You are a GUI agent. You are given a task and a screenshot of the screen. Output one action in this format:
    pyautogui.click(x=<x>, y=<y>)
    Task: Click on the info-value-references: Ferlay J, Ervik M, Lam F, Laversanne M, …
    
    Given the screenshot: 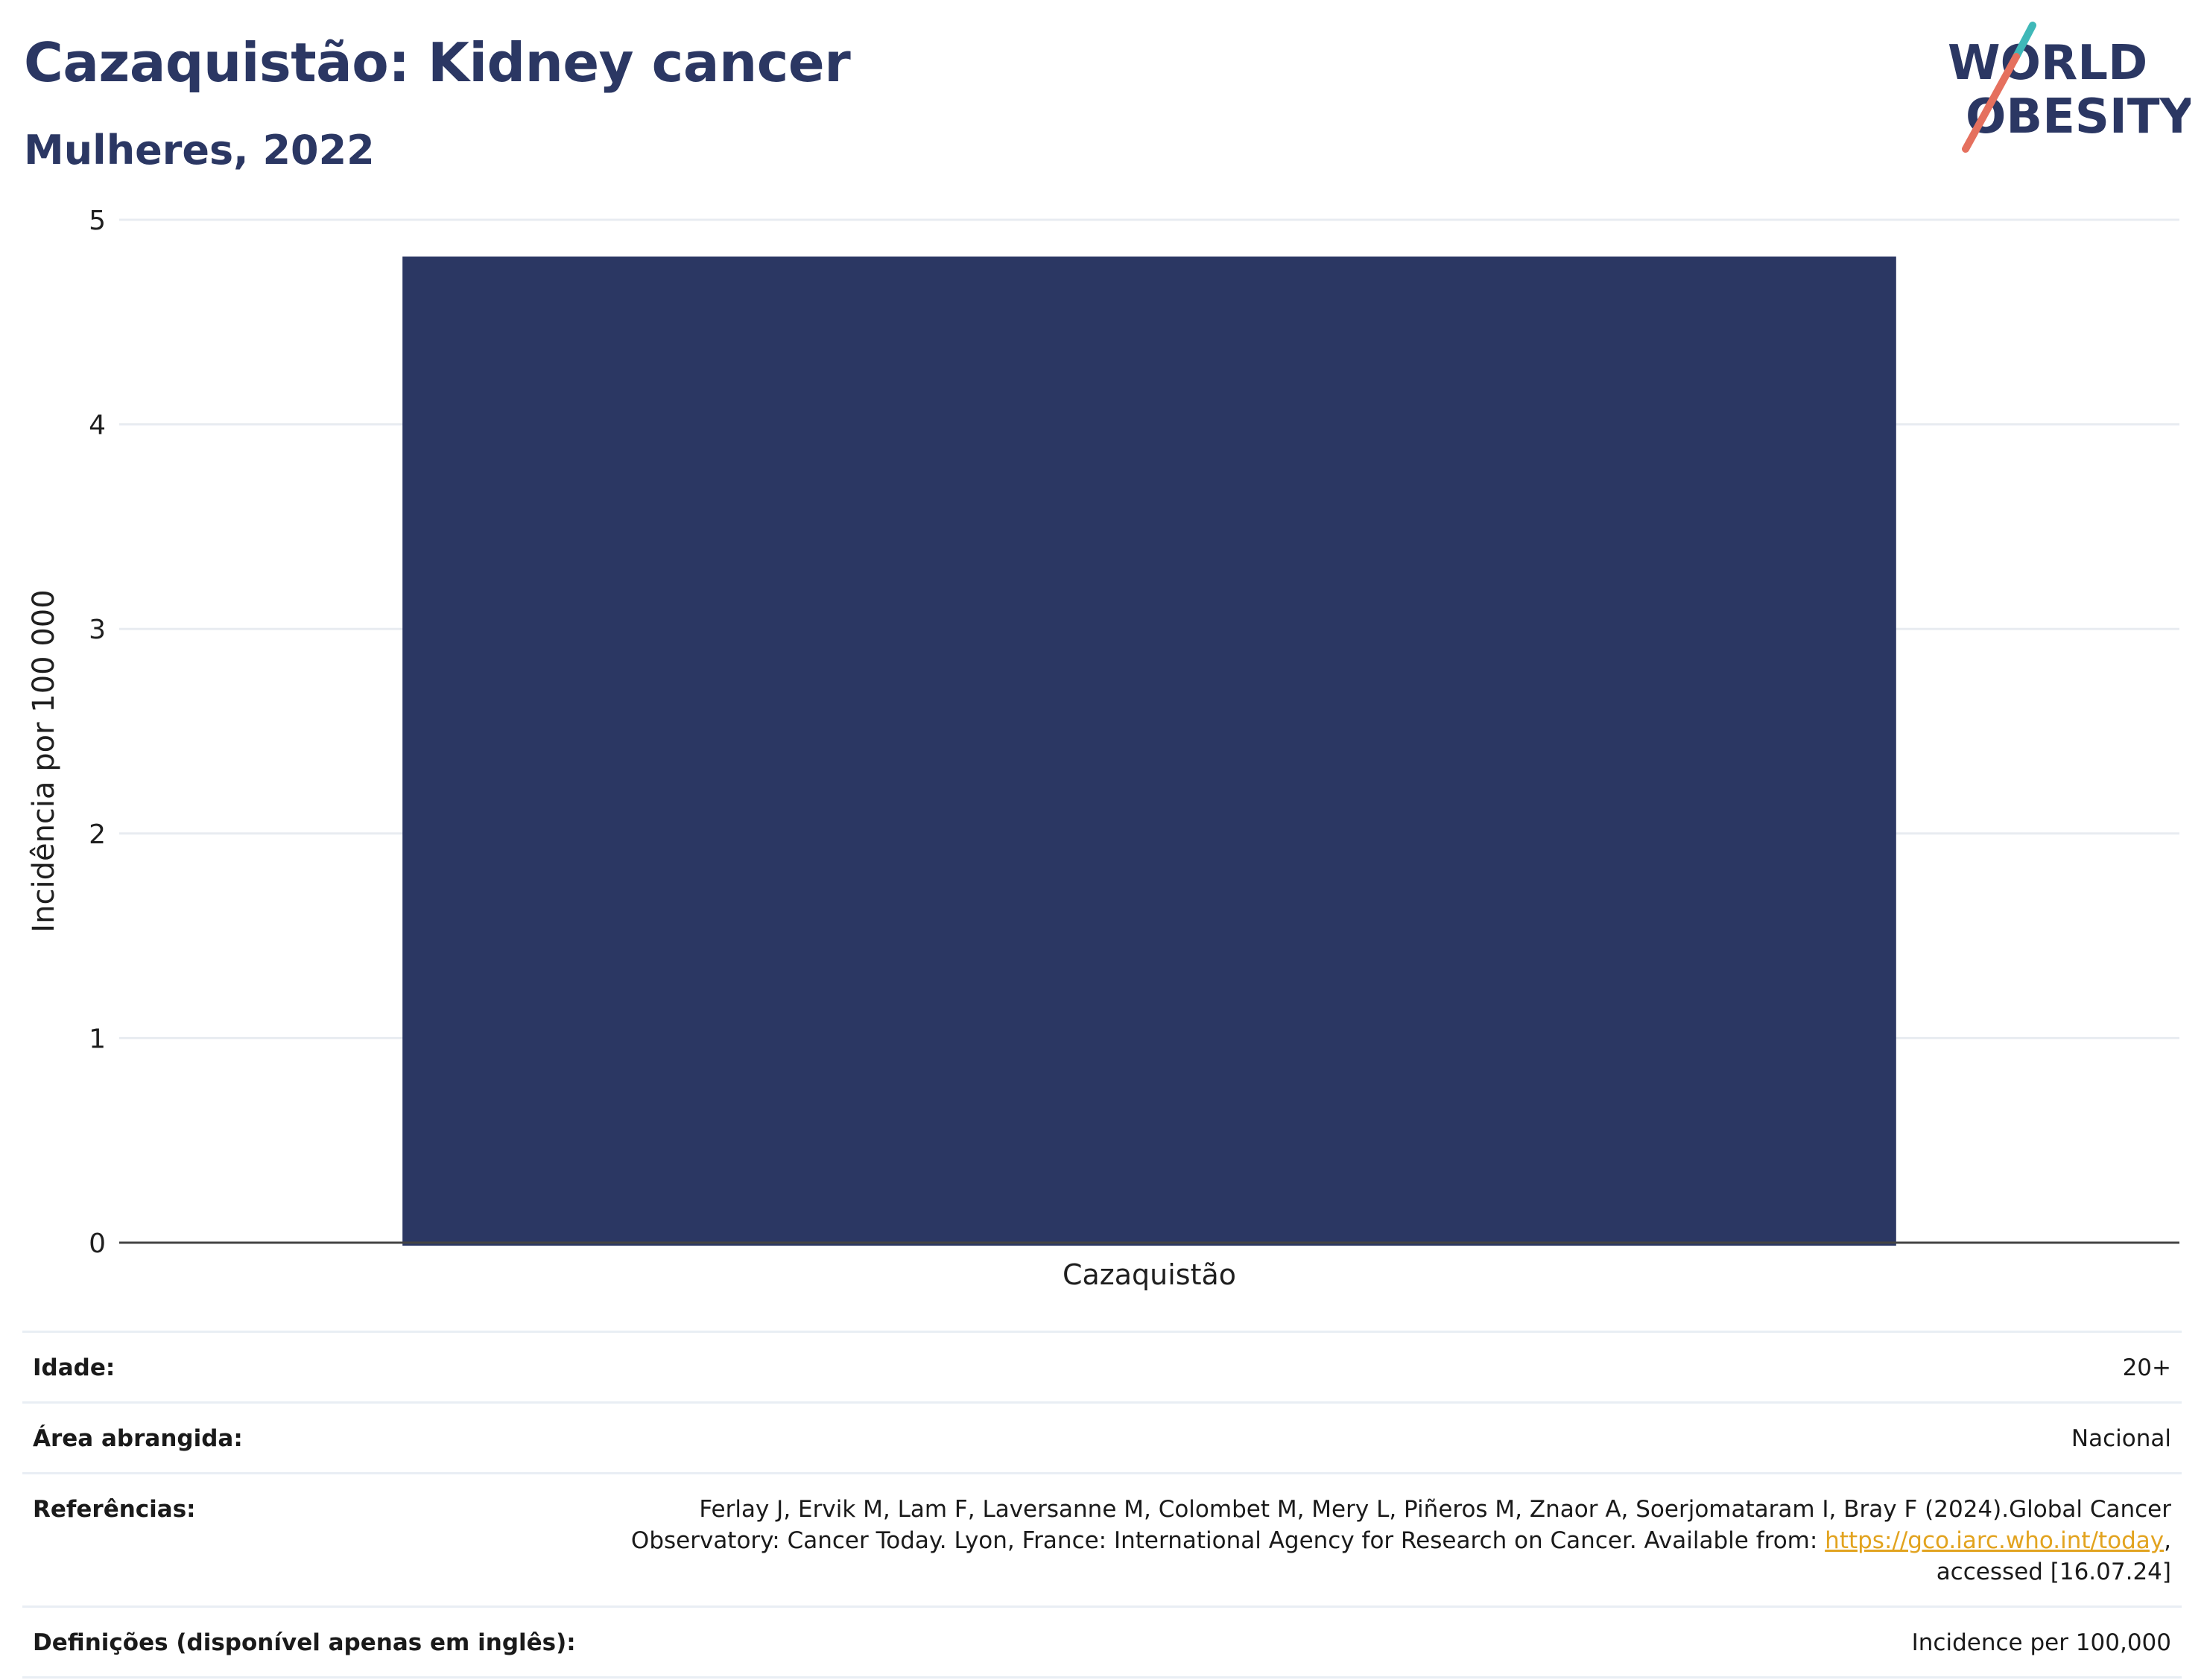 What is the action you would take?
    pyautogui.click(x=1384, y=1540)
    